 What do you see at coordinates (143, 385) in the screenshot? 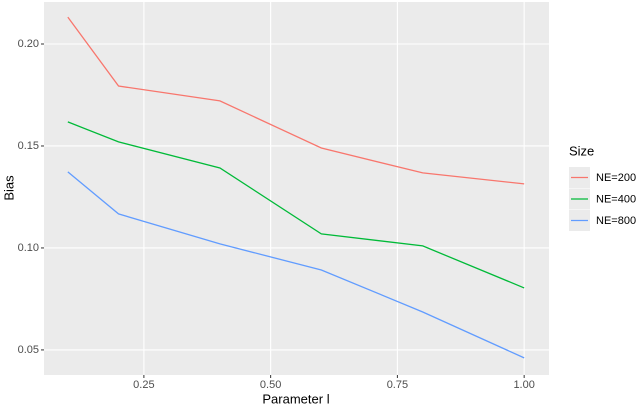
I see `x-tick-label: 0.25` at bounding box center [143, 385].